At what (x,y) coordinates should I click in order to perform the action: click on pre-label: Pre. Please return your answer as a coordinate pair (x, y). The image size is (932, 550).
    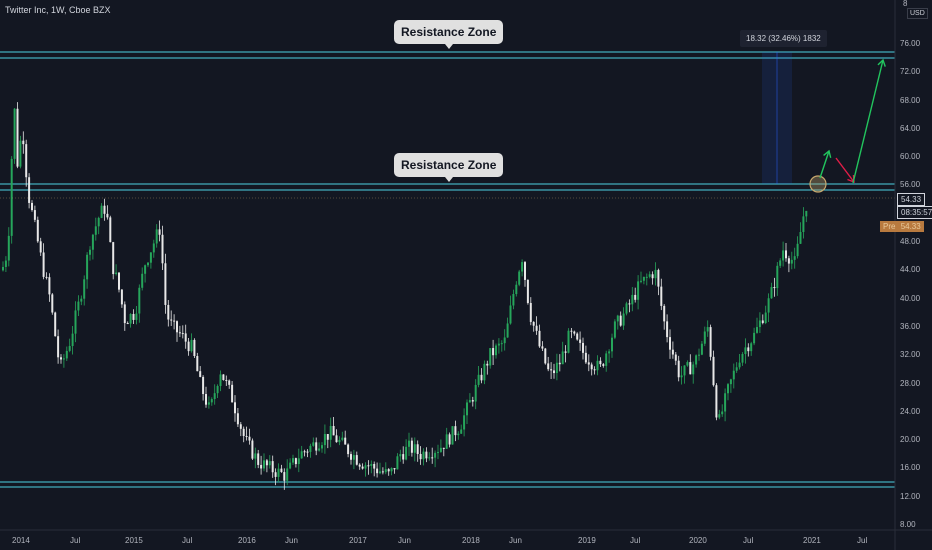
    Looking at the image, I should click on (889, 226).